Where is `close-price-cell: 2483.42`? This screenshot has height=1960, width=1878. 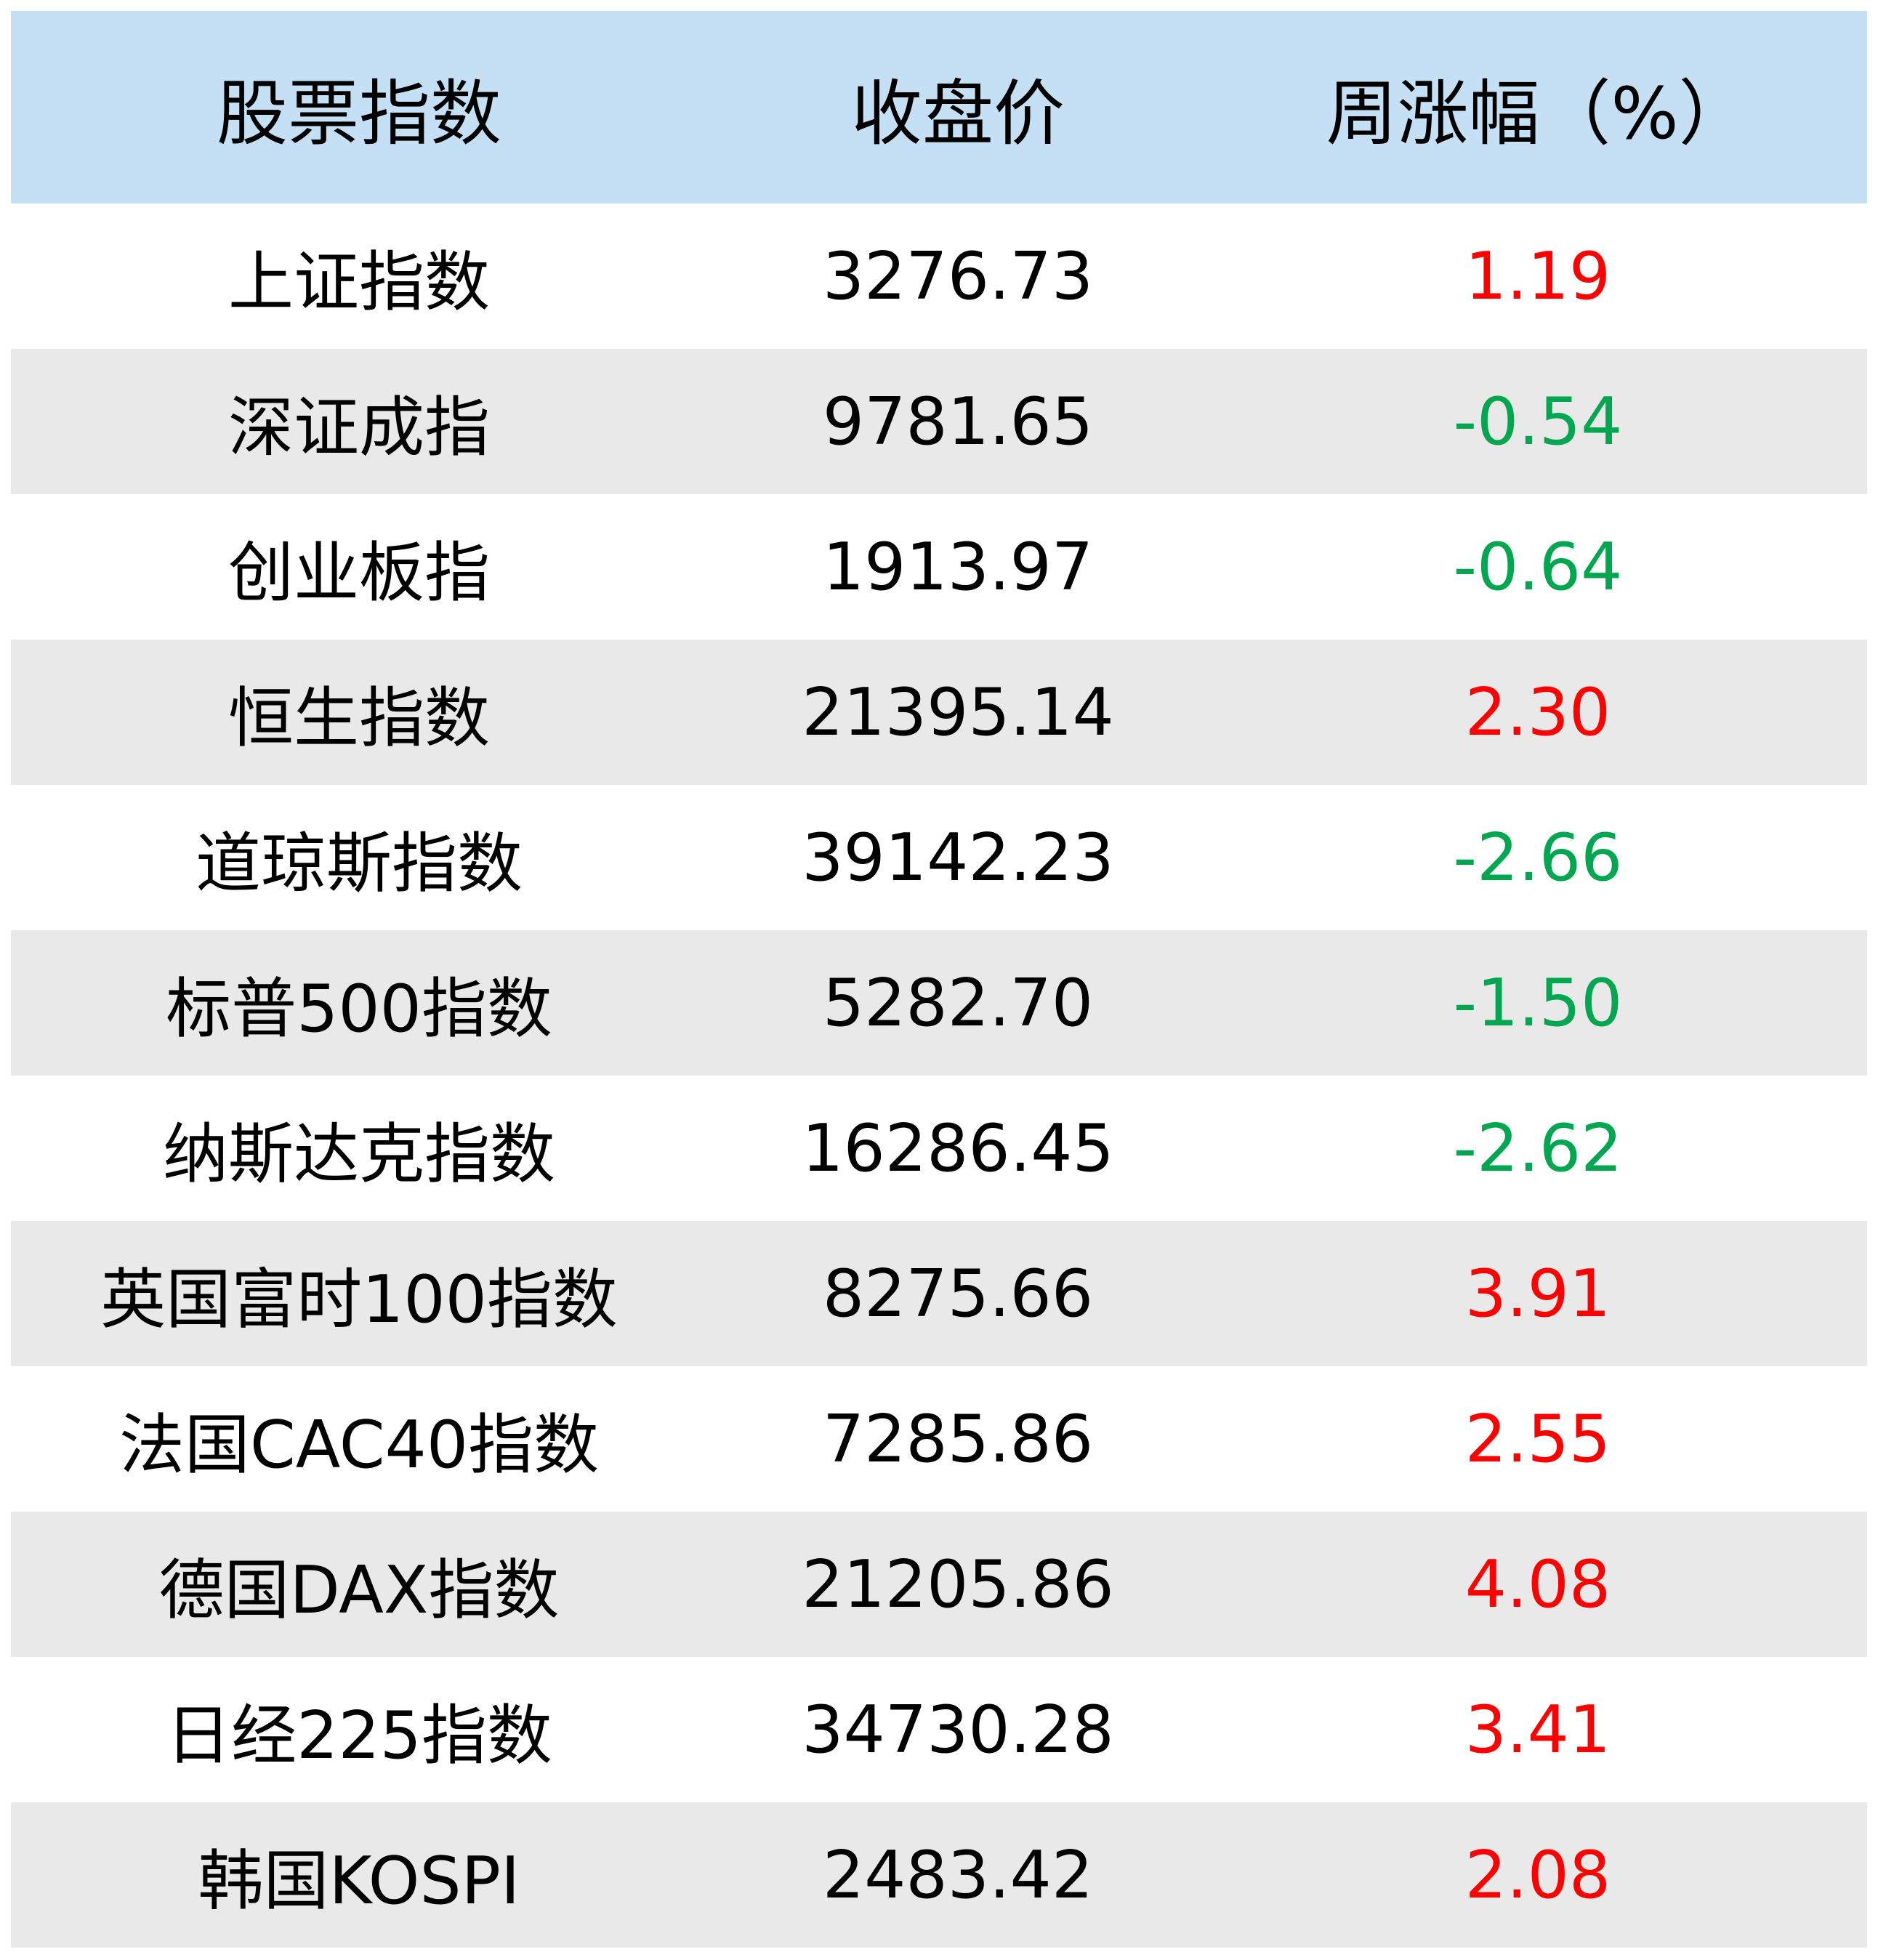
close-price-cell: 2483.42 is located at coordinates (958, 1874).